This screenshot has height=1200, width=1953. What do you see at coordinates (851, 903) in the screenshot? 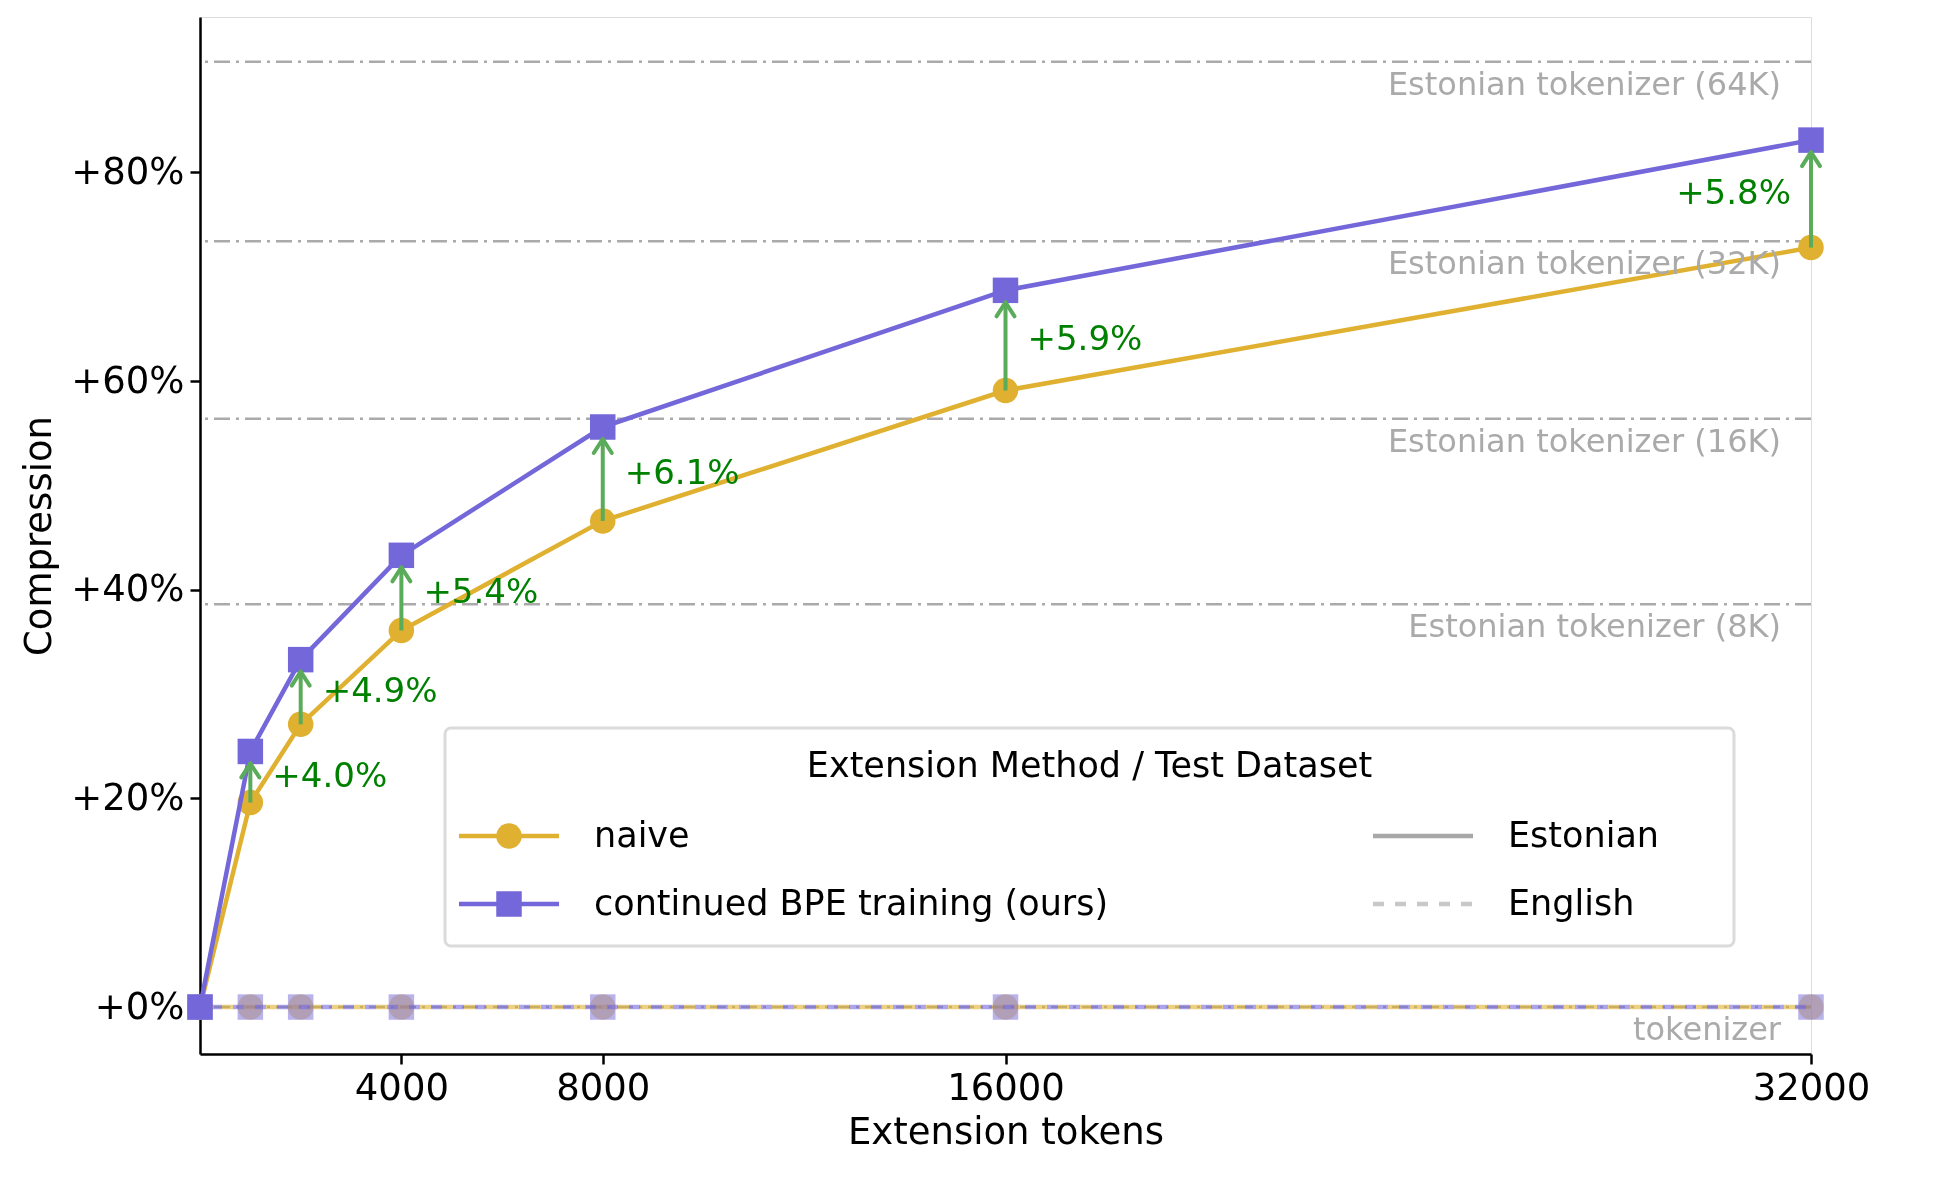
I see `legend-label: continued BPE training (ours)` at bounding box center [851, 903].